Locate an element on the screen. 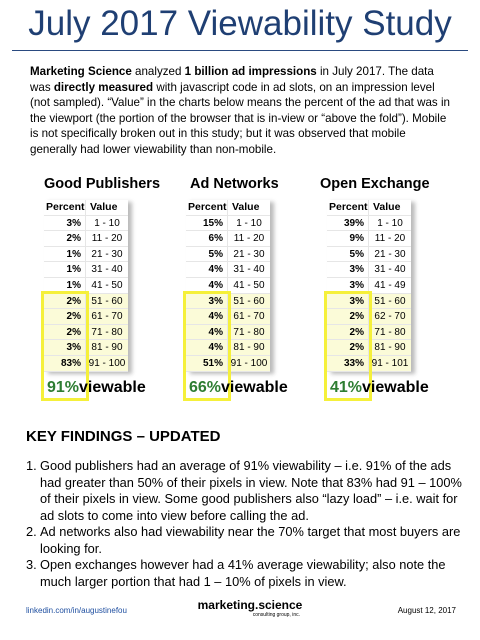 The width and height of the screenshot is (480, 640). footer-brand-sub: consulting group, inc. is located at coordinates (276, 615).